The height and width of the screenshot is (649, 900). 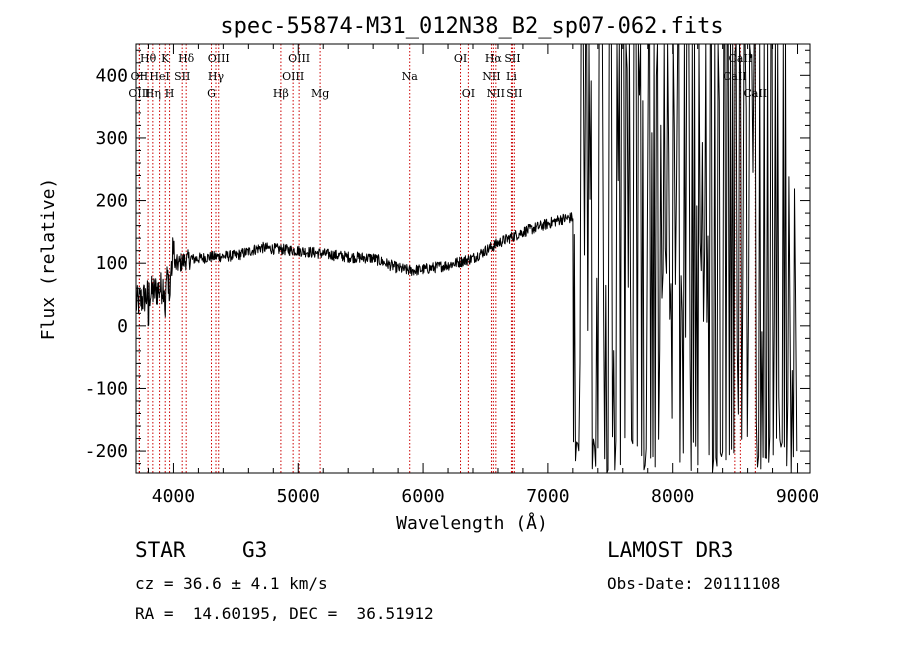 I want to click on marker-label: HeI, so click(x=159, y=76).